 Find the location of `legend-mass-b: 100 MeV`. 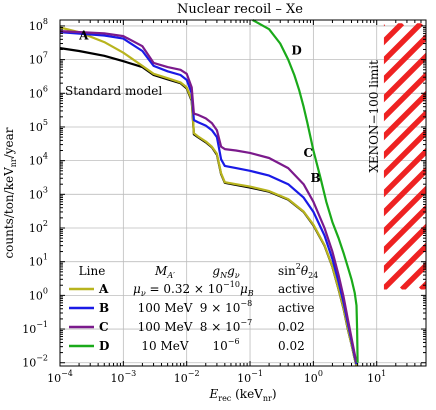

legend-mass-b: 100 MeV is located at coordinates (165, 308).